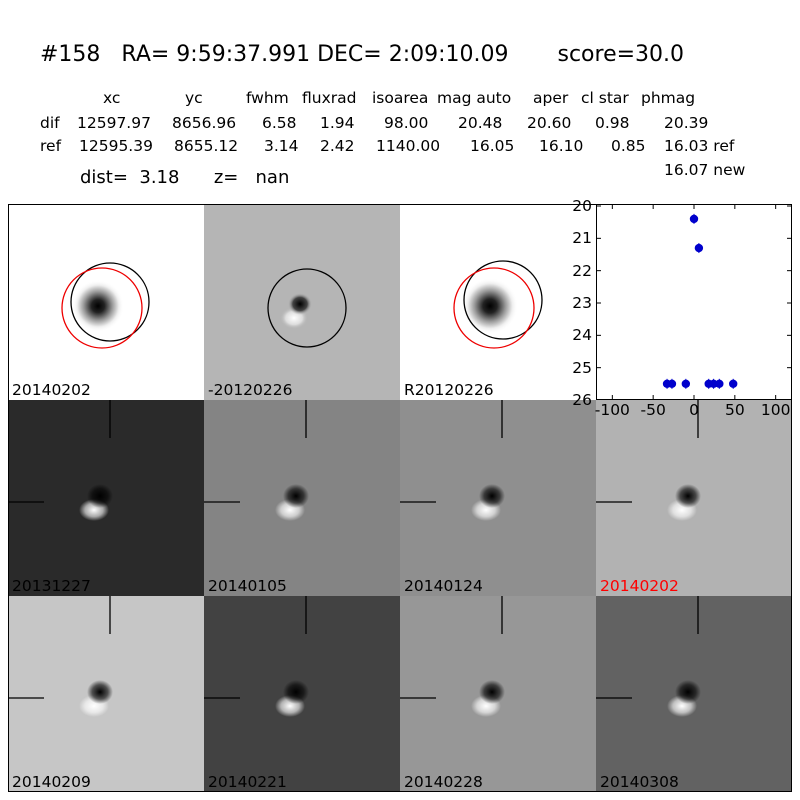 The image size is (800, 800). Describe the element at coordinates (549, 123) in the screenshot. I see `dif-aper: 20.60` at that location.